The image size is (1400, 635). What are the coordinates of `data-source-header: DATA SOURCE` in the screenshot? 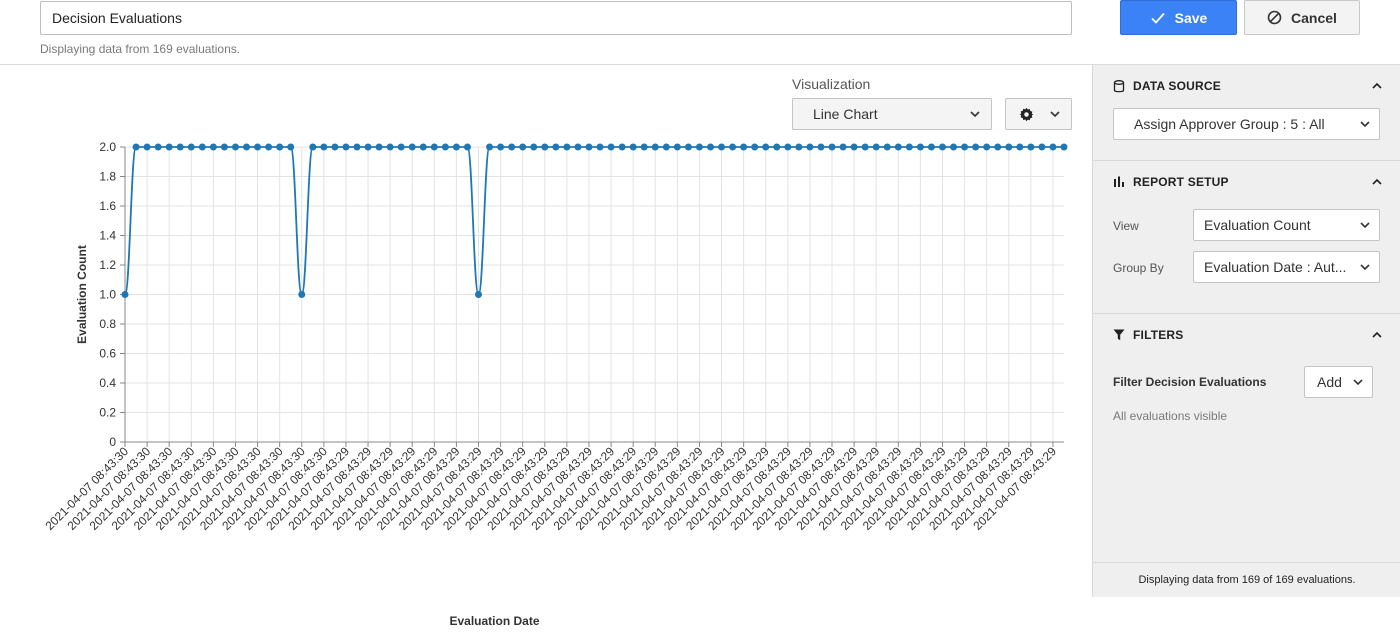 It's located at (1167, 86).